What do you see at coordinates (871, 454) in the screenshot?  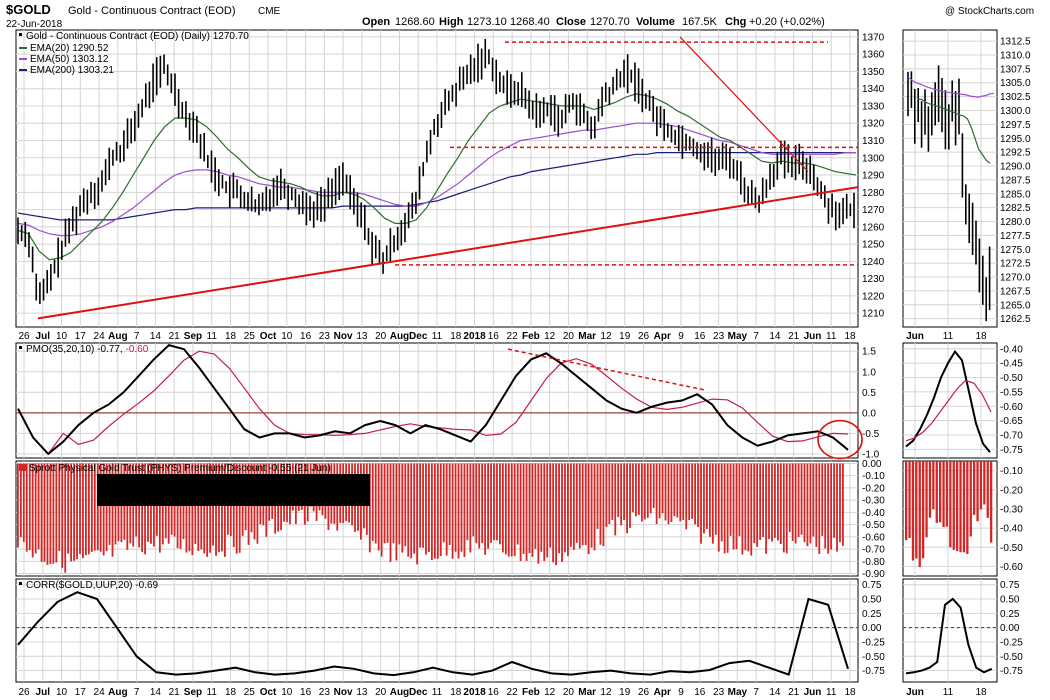 I see `pmo-ytick-label: -1.0` at bounding box center [871, 454].